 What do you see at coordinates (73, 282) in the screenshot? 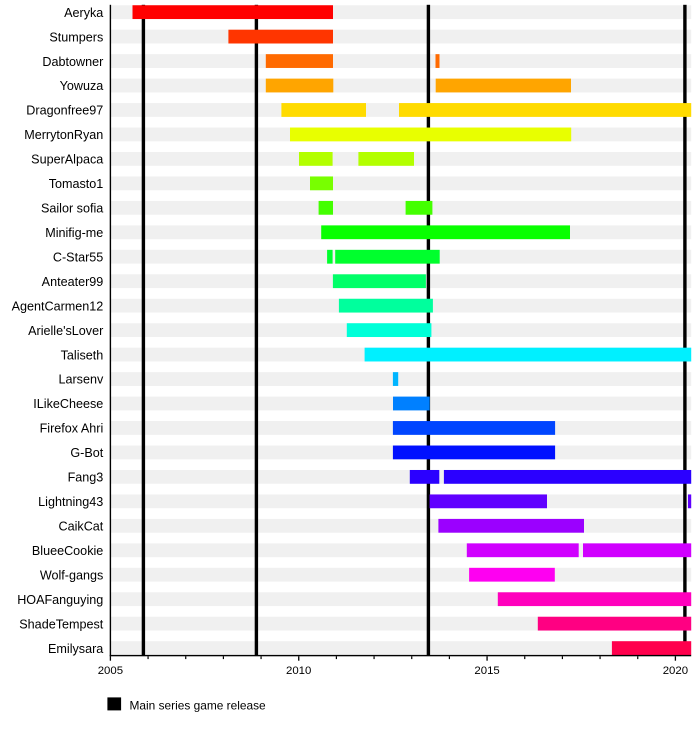
I see `svg-text: Anteater99` at bounding box center [73, 282].